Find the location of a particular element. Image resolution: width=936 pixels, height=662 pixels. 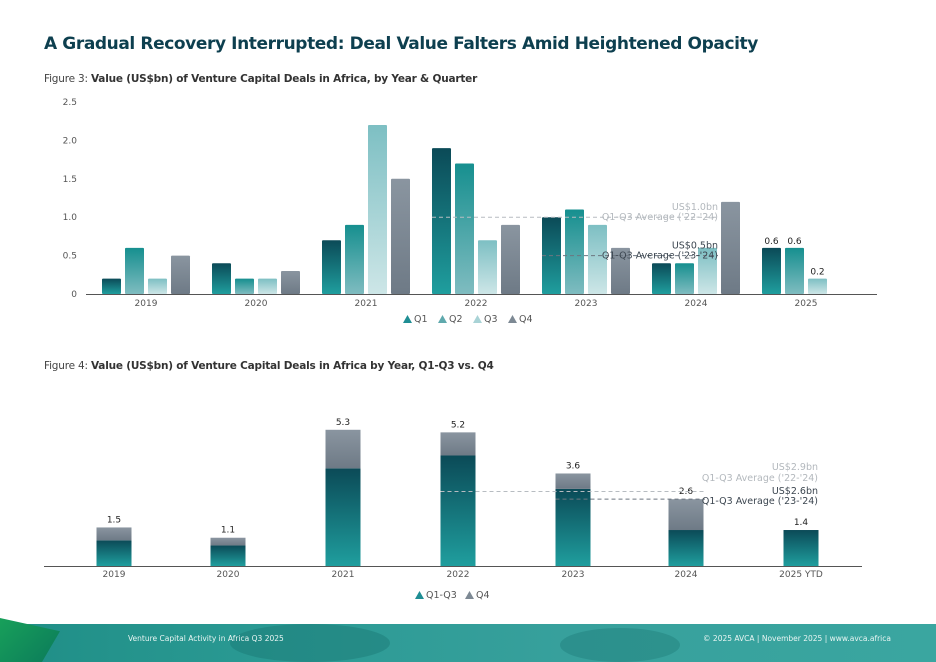

legend-q2-icon is located at coordinates (442, 319).